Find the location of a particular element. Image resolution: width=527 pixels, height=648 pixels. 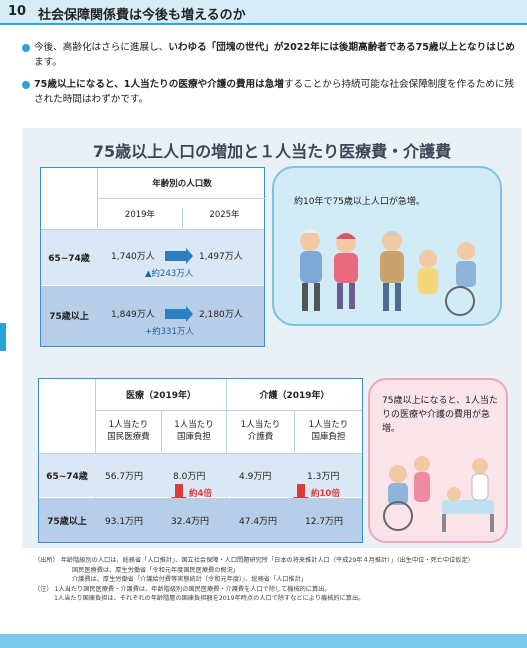

bullet-text: ます。 is located at coordinates (48, 62).